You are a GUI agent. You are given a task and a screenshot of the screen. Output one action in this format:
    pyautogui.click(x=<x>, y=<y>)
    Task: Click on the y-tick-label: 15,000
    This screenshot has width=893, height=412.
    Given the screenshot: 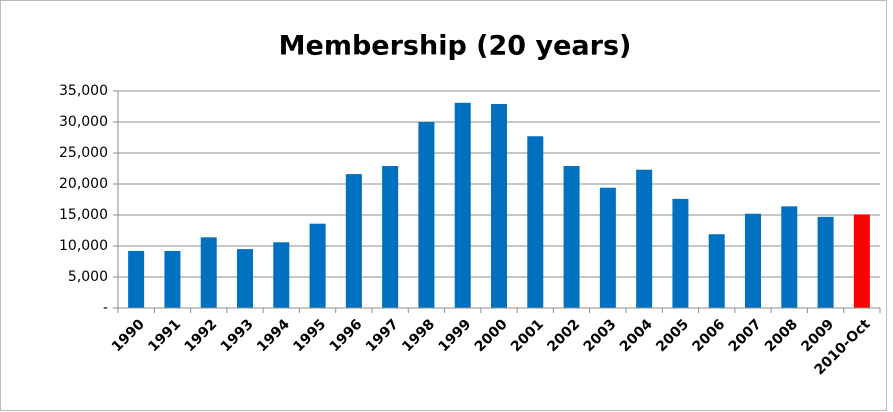 What is the action you would take?
    pyautogui.click(x=83, y=215)
    